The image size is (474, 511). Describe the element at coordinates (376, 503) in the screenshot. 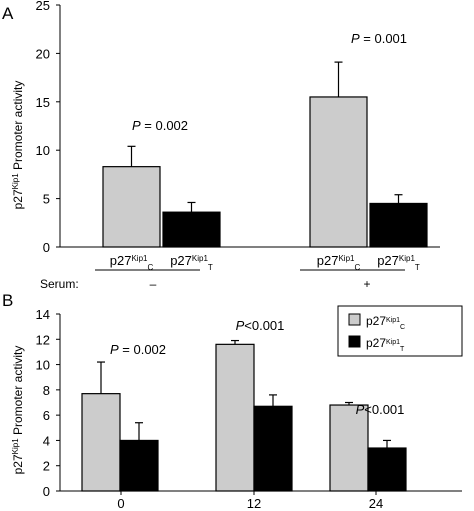

I see `panel-b-x-tick-label: 24` at that location.